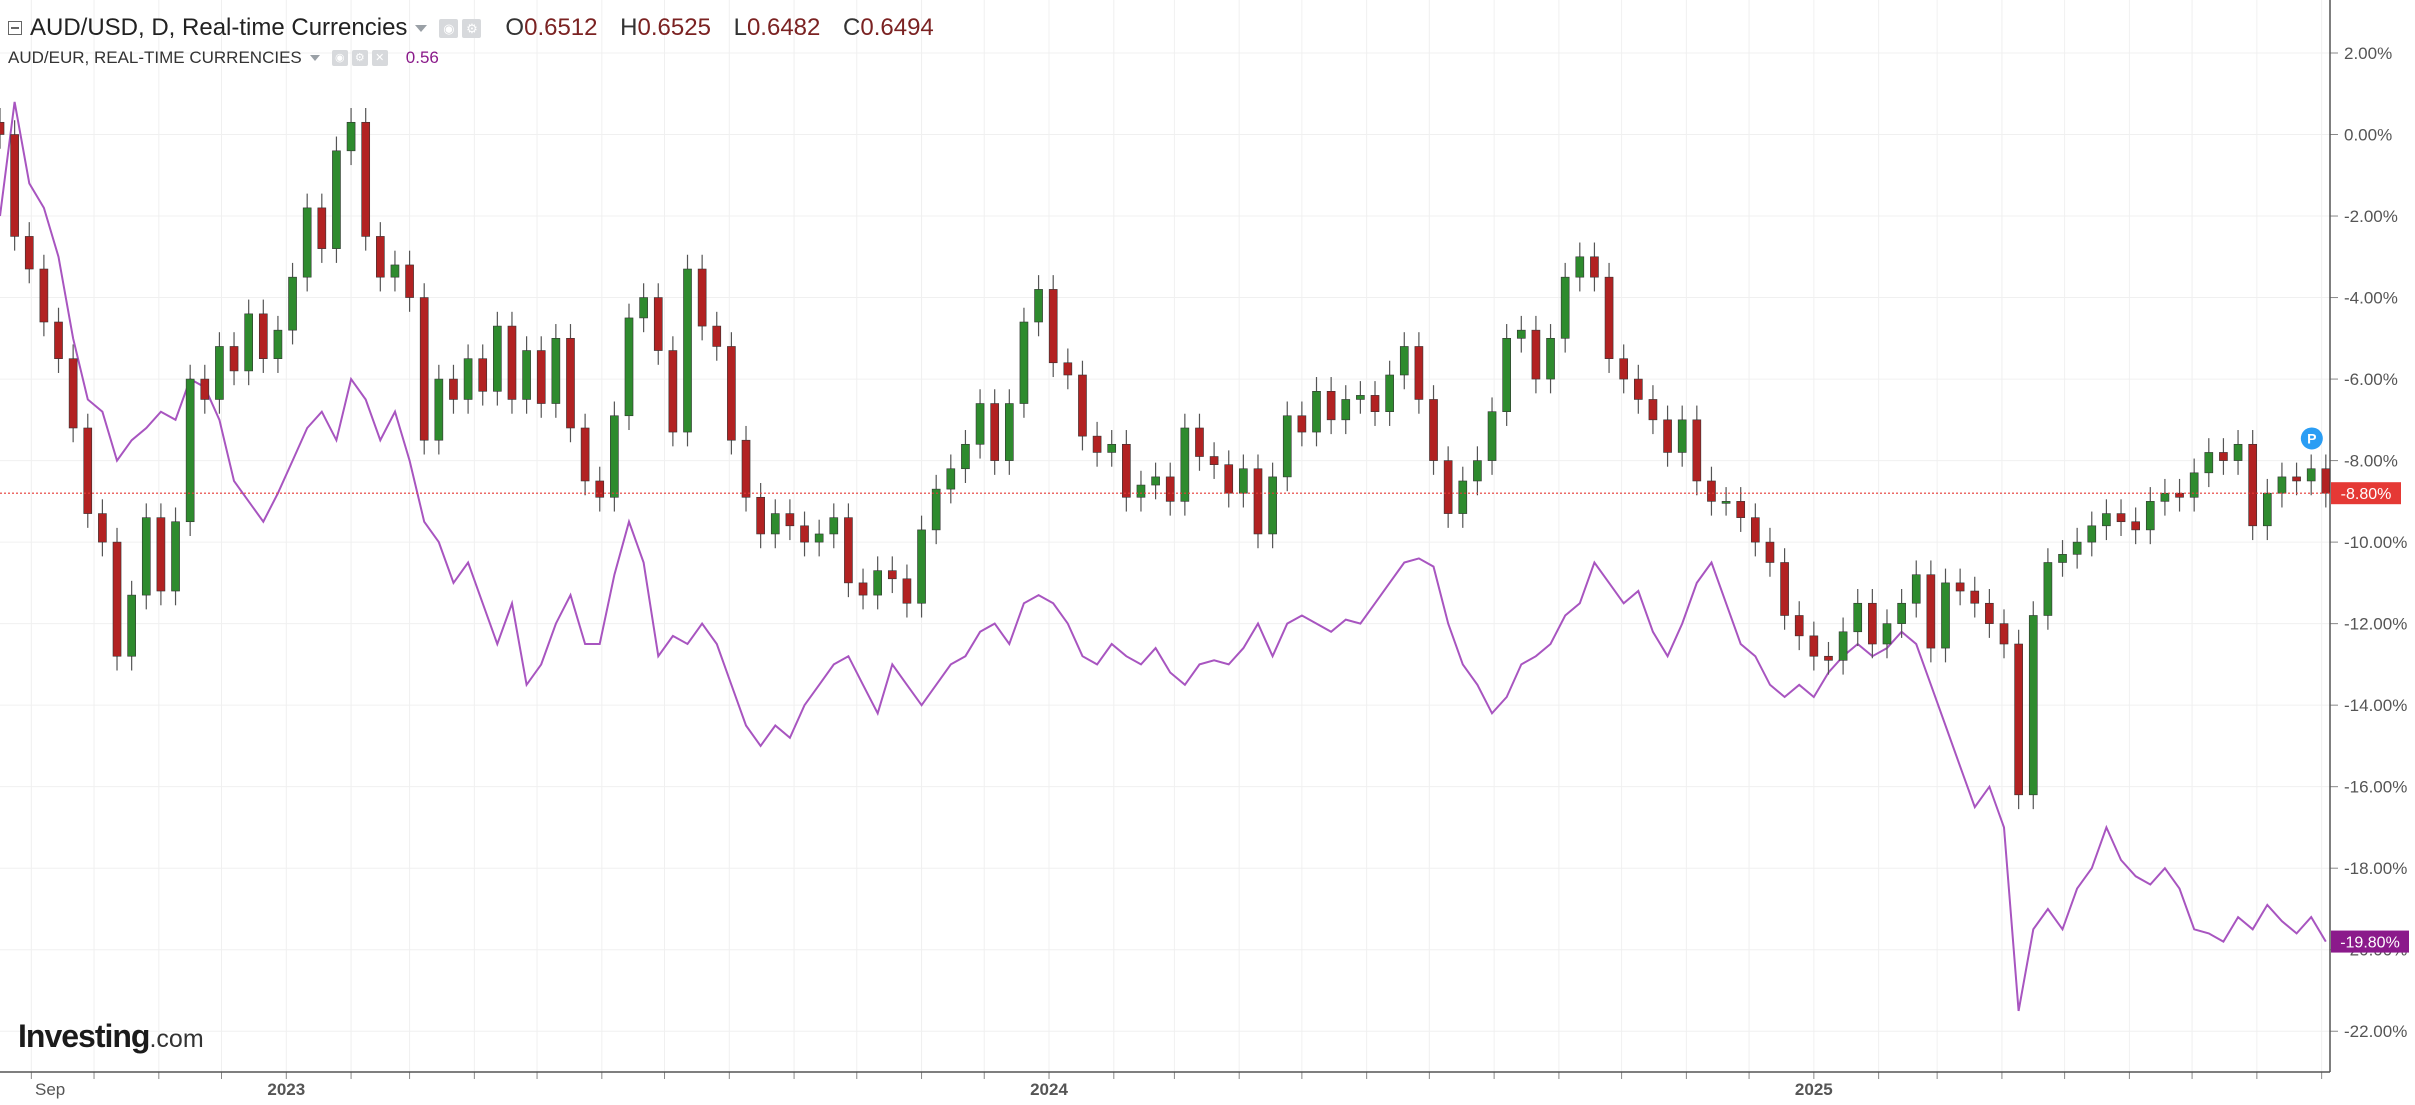 This screenshot has height=1105, width=2415. What do you see at coordinates (2371, 298) in the screenshot?
I see `y-tick-label: -4.00%` at bounding box center [2371, 298].